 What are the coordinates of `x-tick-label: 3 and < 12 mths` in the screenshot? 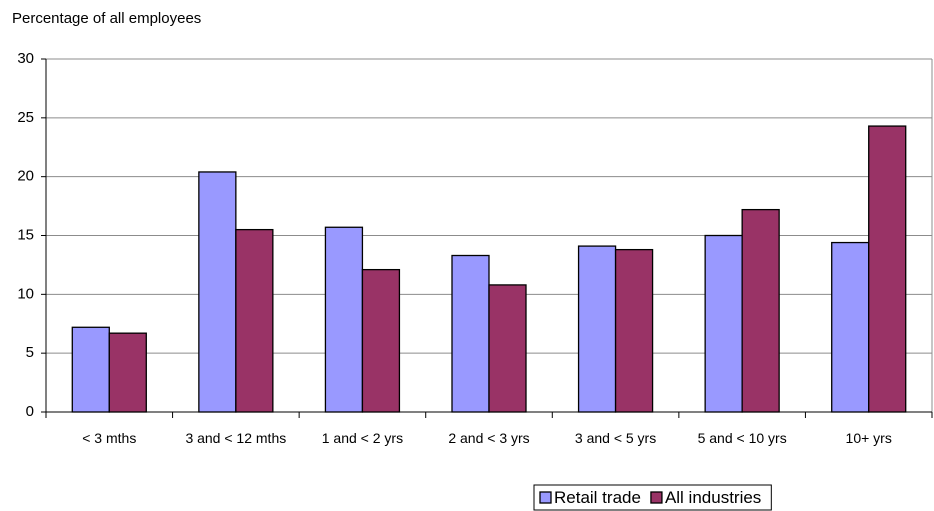 It's located at (236, 438).